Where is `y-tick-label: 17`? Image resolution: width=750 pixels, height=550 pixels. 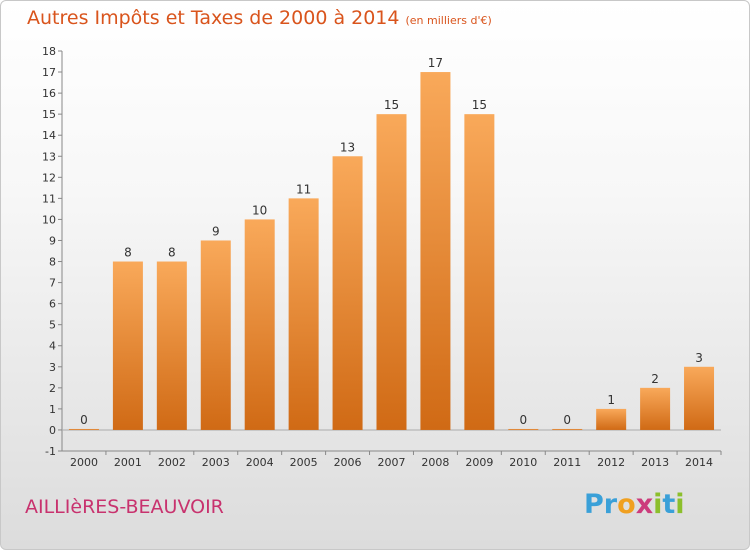 y-tick-label: 17 is located at coordinates (49, 72).